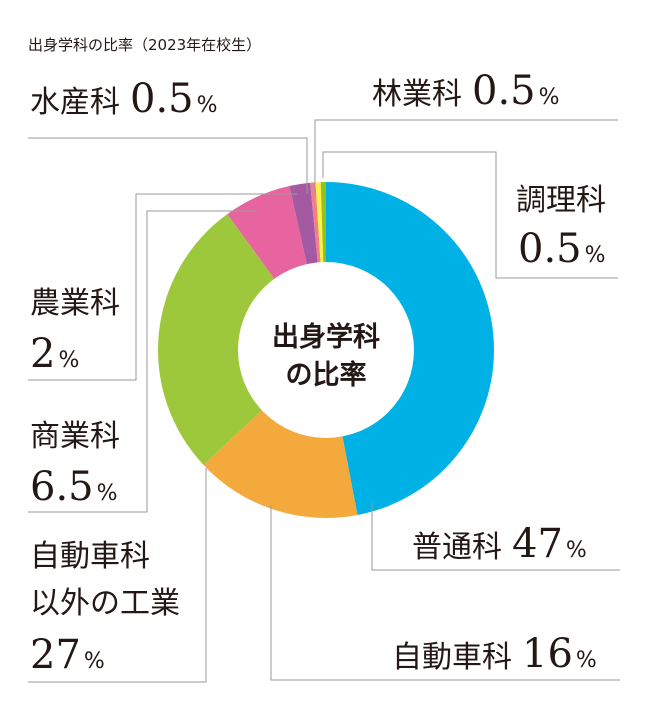 The image size is (647, 712). I want to click on slice-value-3: 6.5, so click(62, 487).